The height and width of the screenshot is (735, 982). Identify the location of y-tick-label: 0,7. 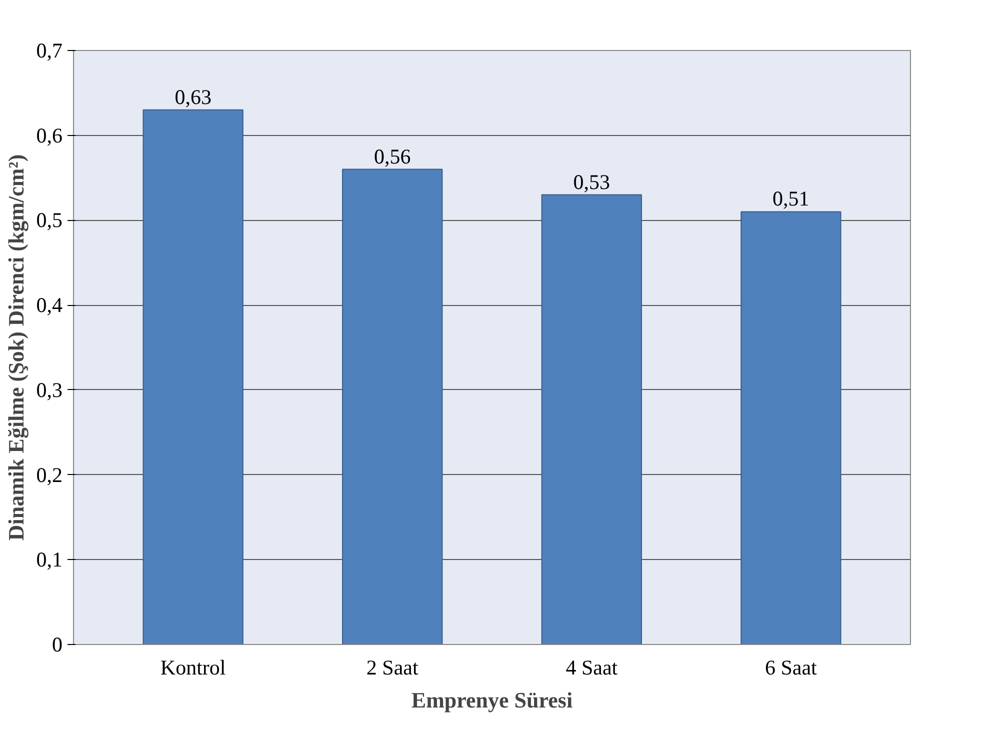
(49, 50).